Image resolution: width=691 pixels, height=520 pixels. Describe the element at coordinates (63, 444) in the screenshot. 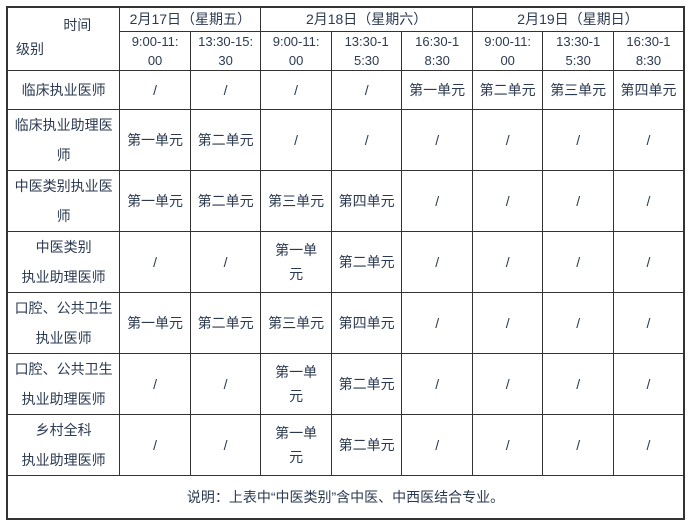

I see `row-label: 乡村全科 执业助理医师` at that location.